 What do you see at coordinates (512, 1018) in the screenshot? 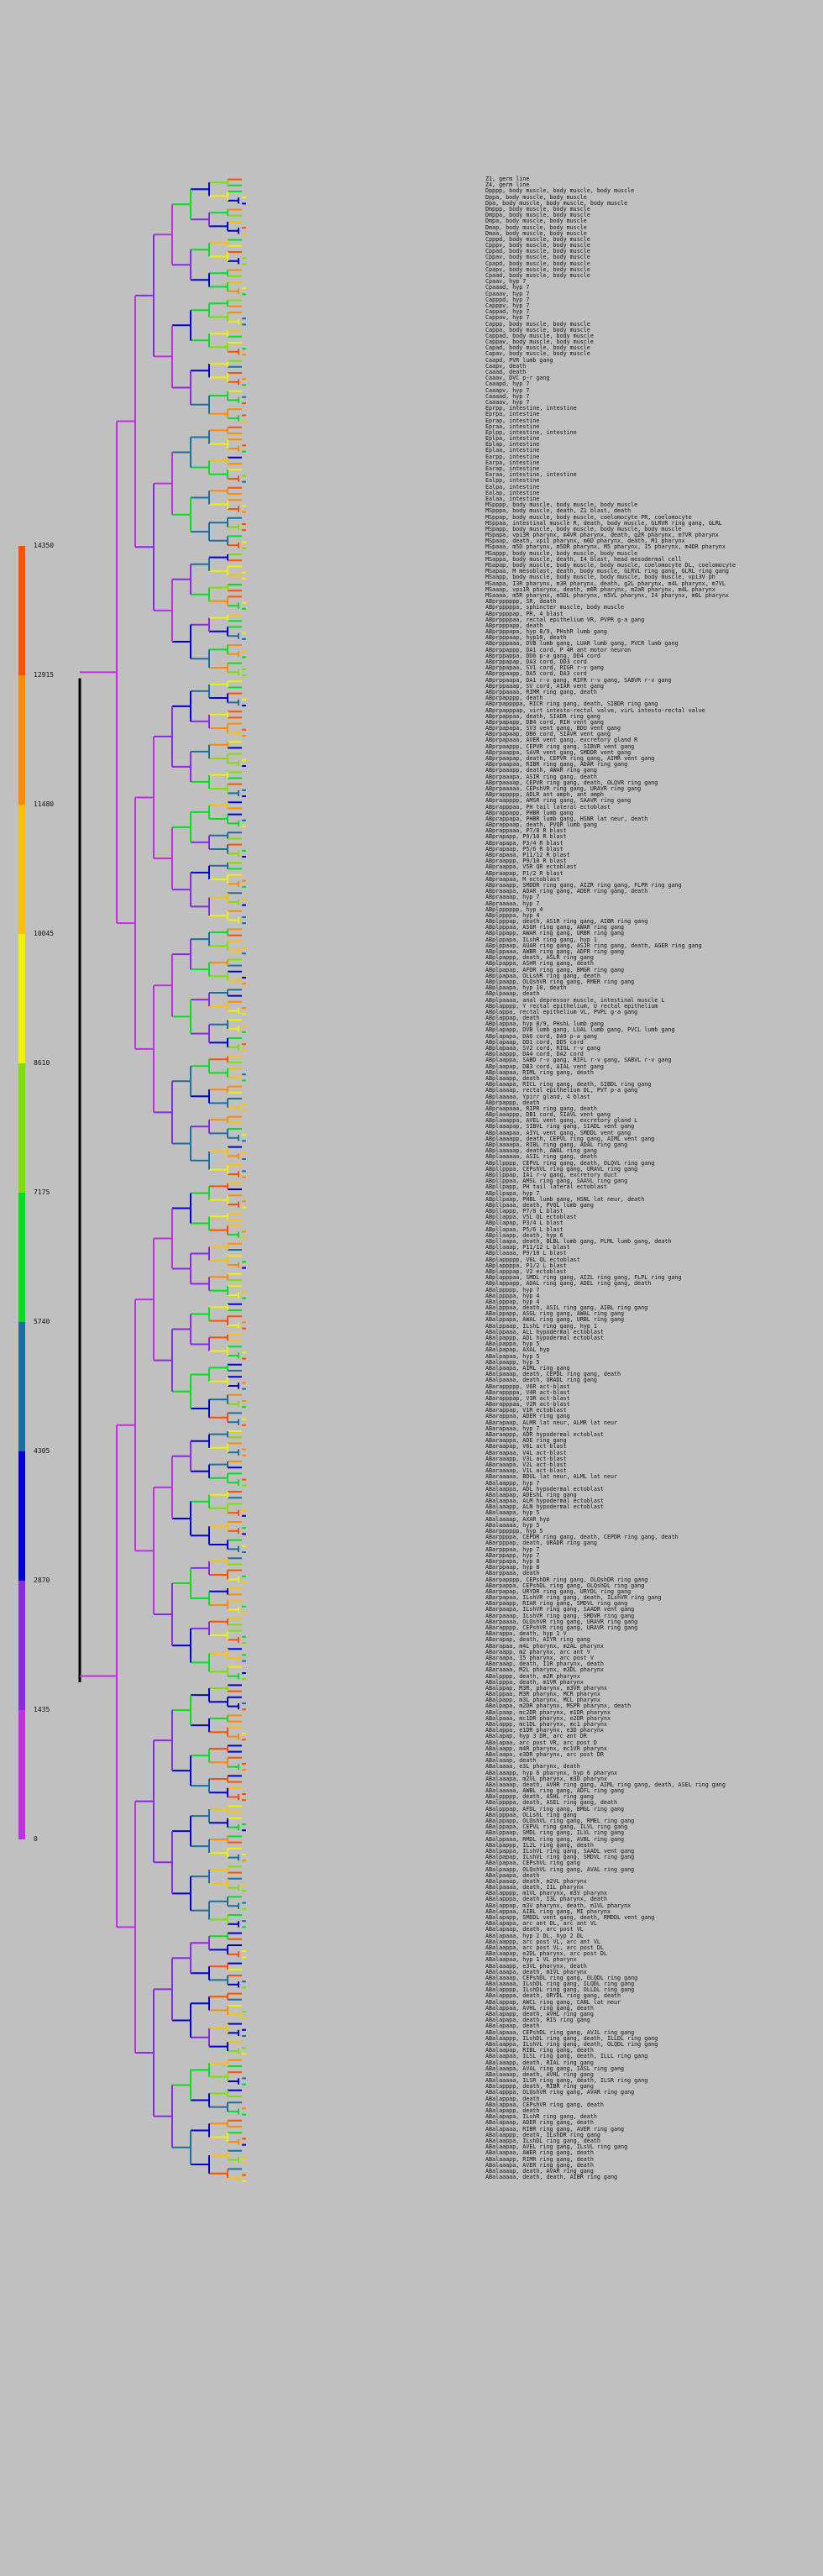
I see `leaf-label: ABplappap, death` at bounding box center [512, 1018].